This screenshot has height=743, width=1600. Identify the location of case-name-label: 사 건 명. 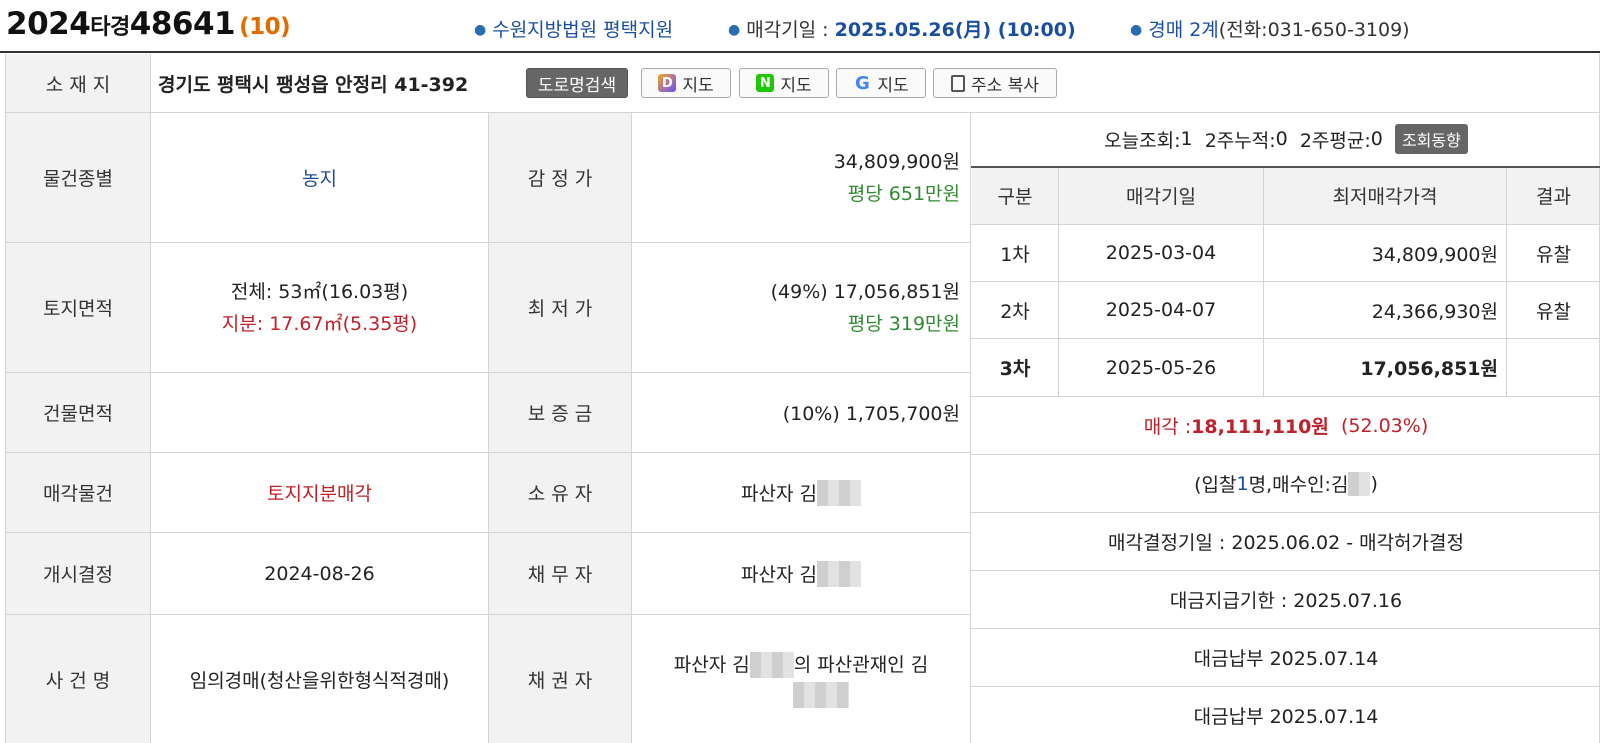
(78, 679).